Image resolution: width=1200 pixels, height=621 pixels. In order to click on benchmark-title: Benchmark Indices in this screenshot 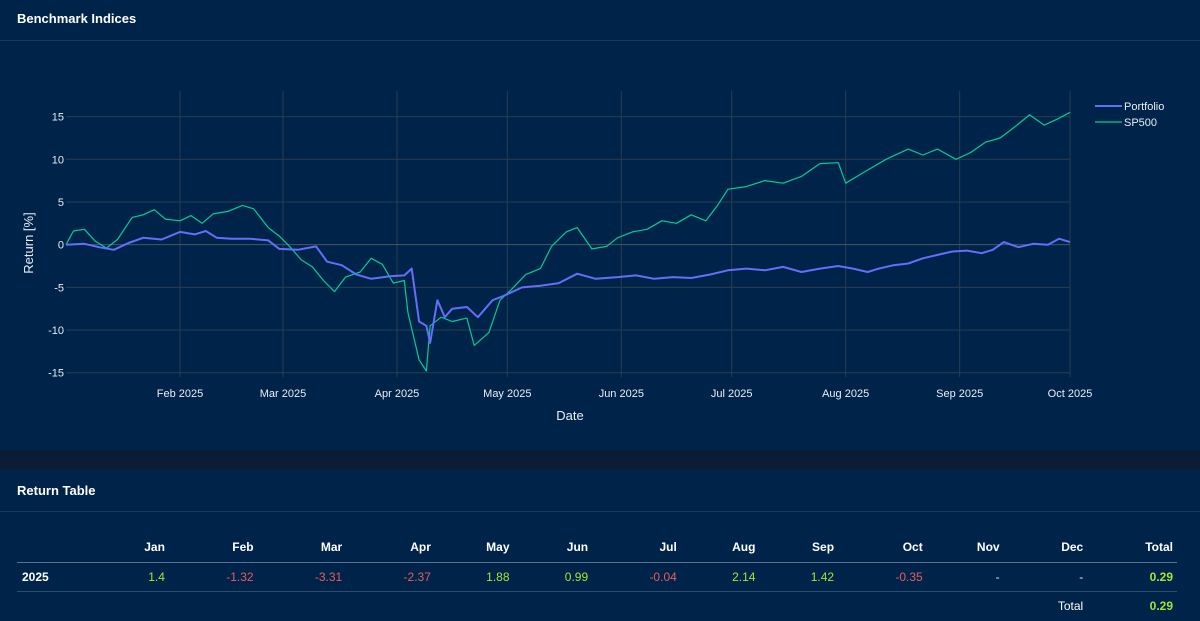, I will do `click(77, 18)`.